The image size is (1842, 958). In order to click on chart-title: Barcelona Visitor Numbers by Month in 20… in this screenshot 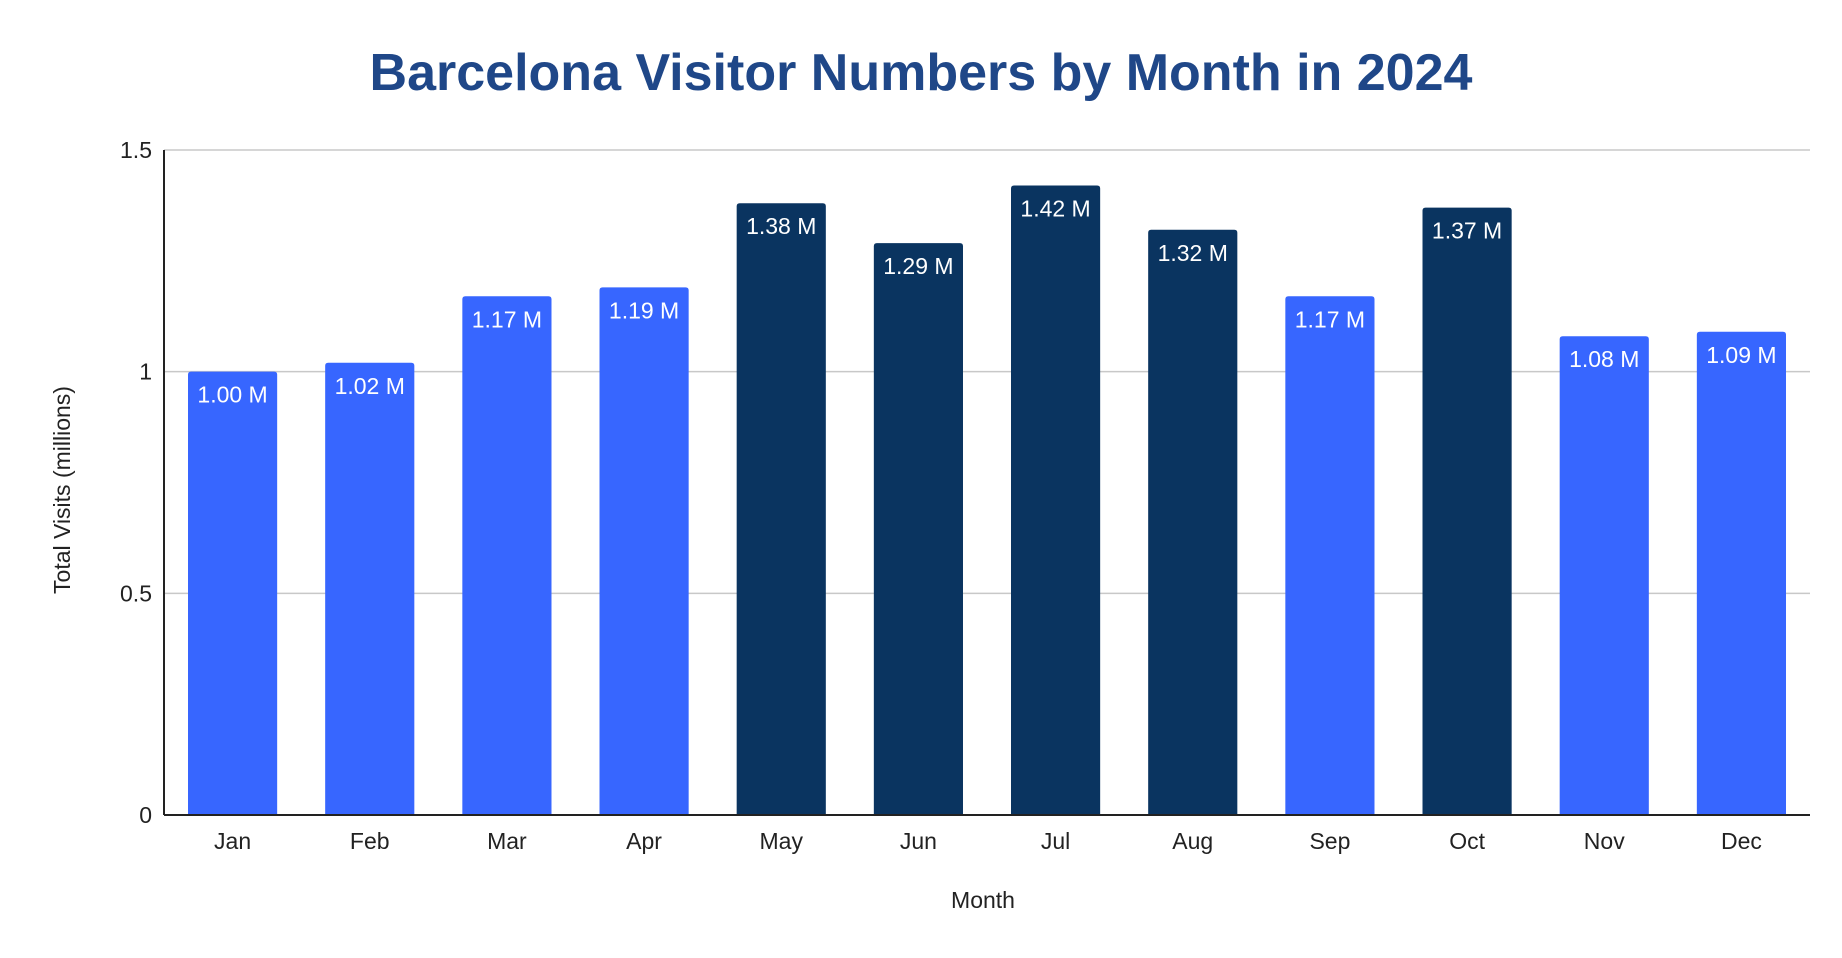, I will do `click(921, 73)`.